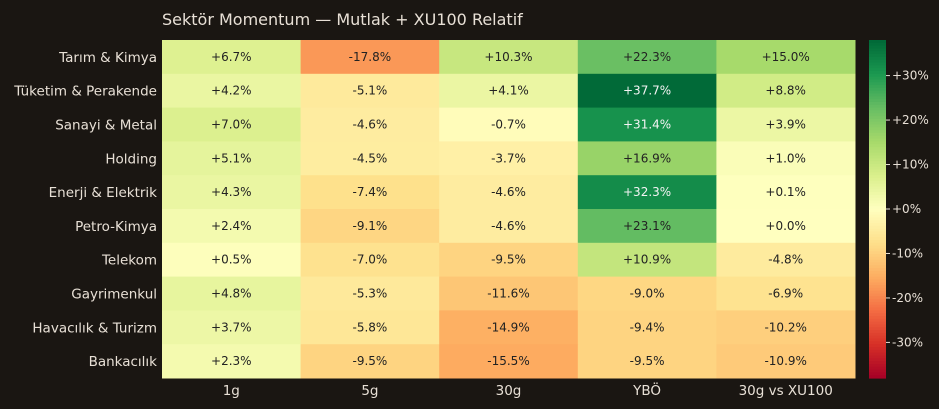 The height and width of the screenshot is (409, 939). I want to click on cell-value-label: -4.5%, so click(369, 158).